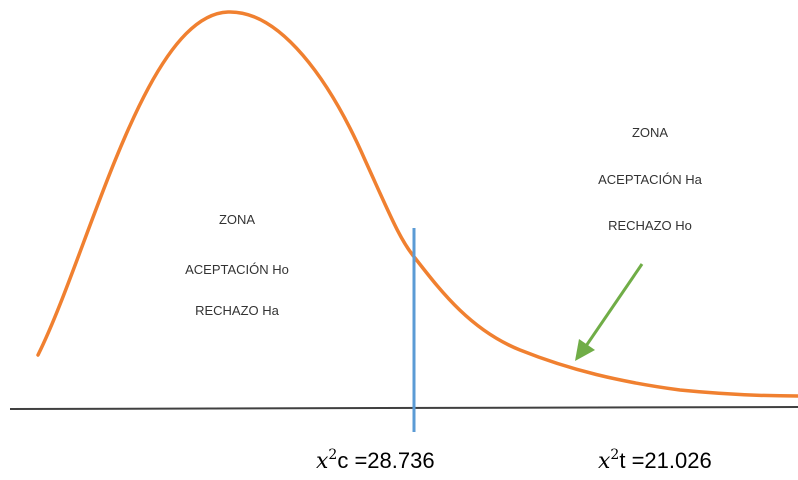 This screenshot has width=798, height=480. I want to click on chi-square-table-label: x2t =21.026, so click(655, 460).